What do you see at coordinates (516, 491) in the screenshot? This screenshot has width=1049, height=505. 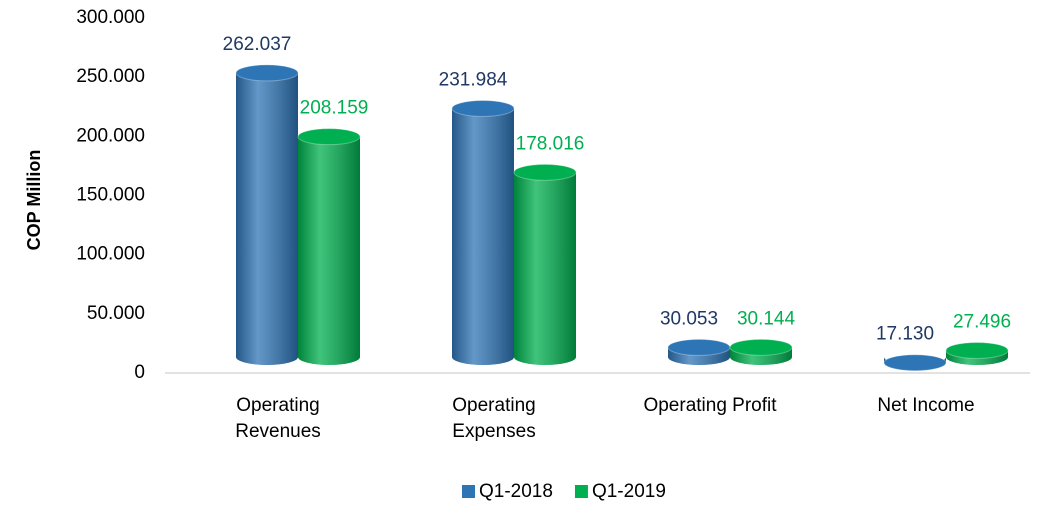 I see `legend-label: Q1-2018` at bounding box center [516, 491].